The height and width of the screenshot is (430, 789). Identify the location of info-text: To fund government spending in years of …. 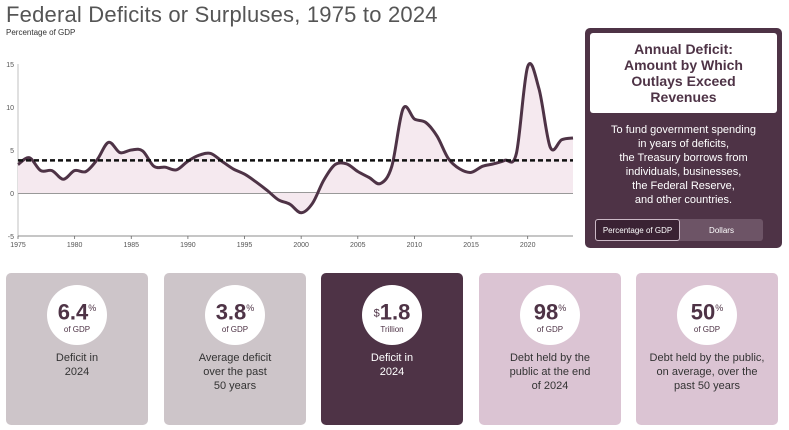
(683, 165).